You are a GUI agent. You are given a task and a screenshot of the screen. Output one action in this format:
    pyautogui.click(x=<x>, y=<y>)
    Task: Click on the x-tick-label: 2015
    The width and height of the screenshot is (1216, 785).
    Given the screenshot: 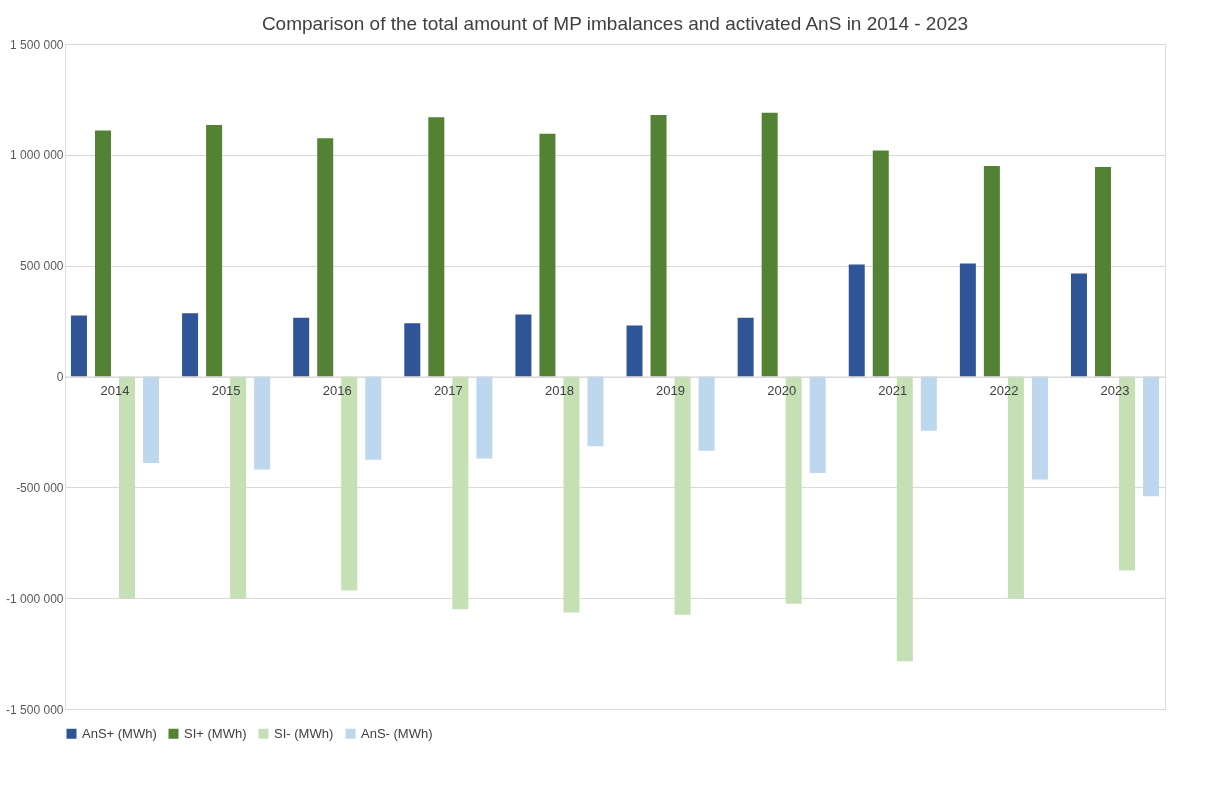 What is the action you would take?
    pyautogui.click(x=226, y=390)
    